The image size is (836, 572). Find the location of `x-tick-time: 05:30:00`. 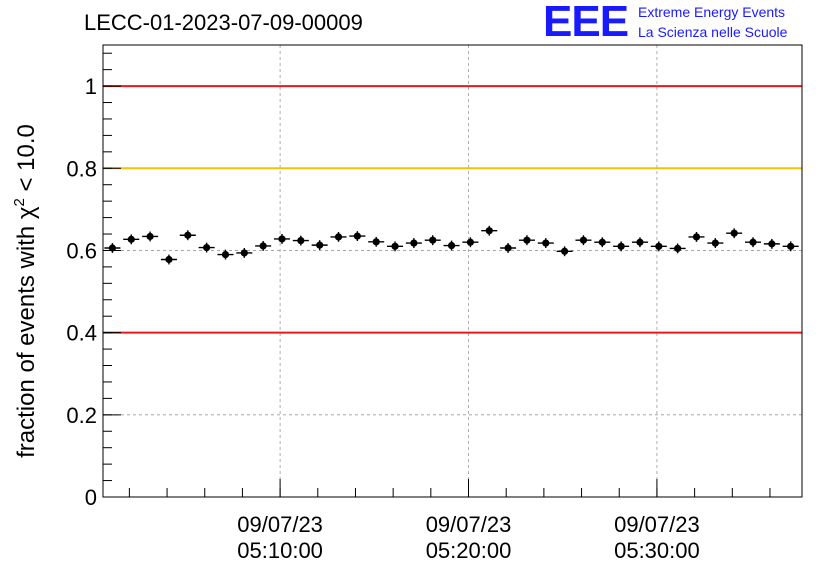

x-tick-time: 05:30:00 is located at coordinates (657, 550).